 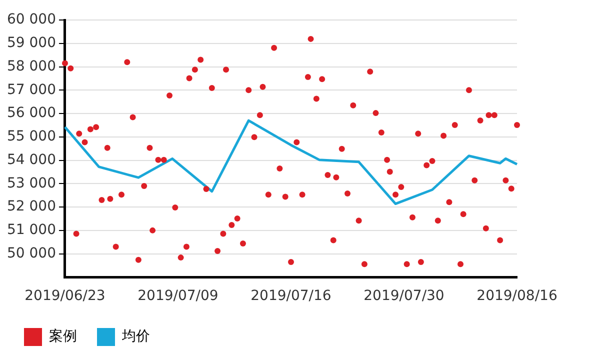 What do you see at coordinates (31, 136) in the screenshot?
I see `y-tick-label: 55 000` at bounding box center [31, 136].